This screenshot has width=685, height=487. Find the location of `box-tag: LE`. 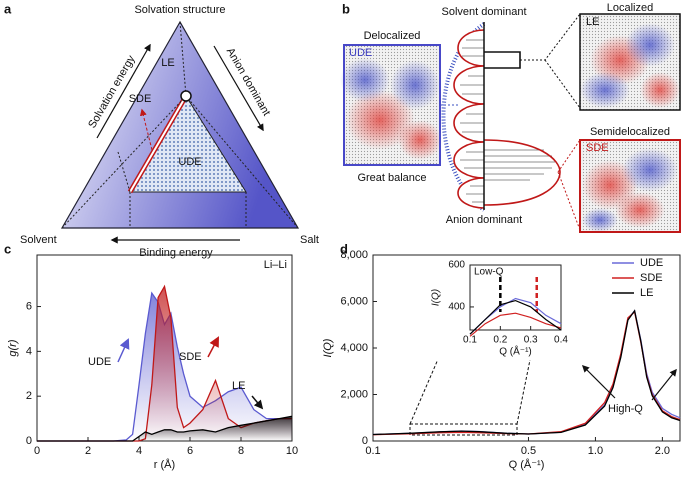

box-tag: LE is located at coordinates (592, 22).